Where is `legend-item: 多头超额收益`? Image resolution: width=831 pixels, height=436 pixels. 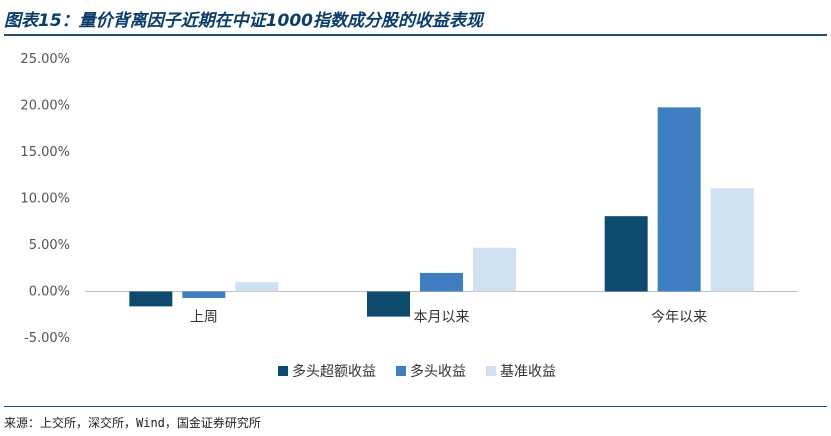
legend-item: 多头超额收益 is located at coordinates (327, 371).